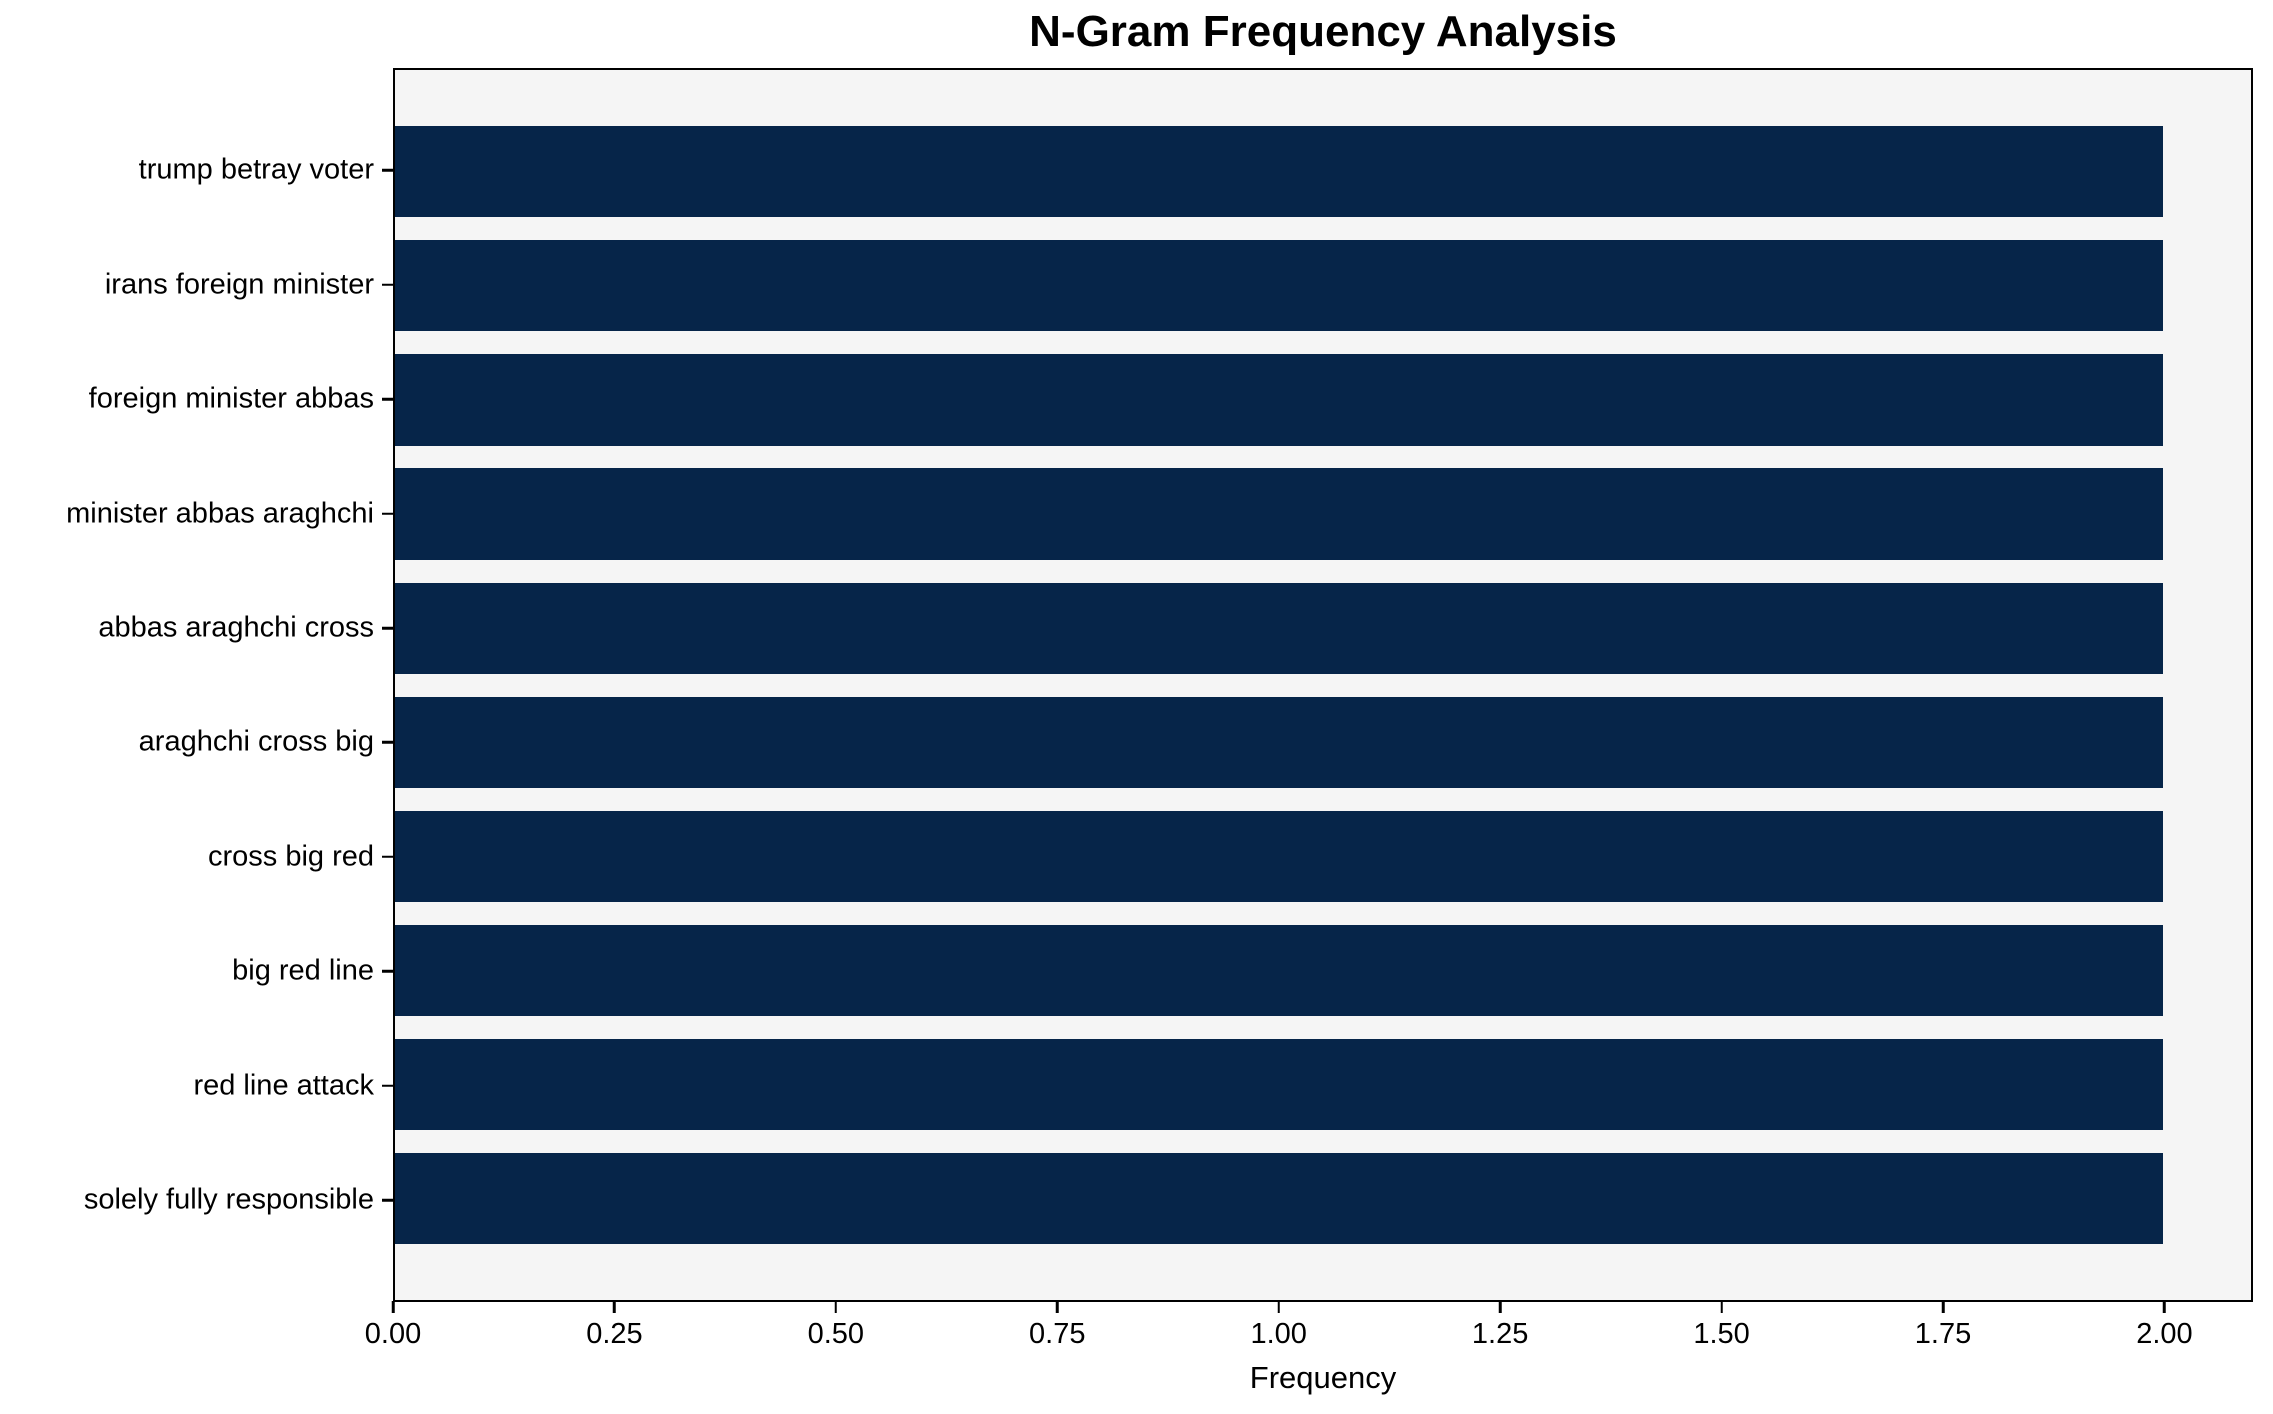  Describe the element at coordinates (1309, 1336) in the screenshot. I see `x-axis-tick-labels: 0.00 0.25 0.50 0.75 1.00 1.25 1.50 1.75 2.00` at that location.